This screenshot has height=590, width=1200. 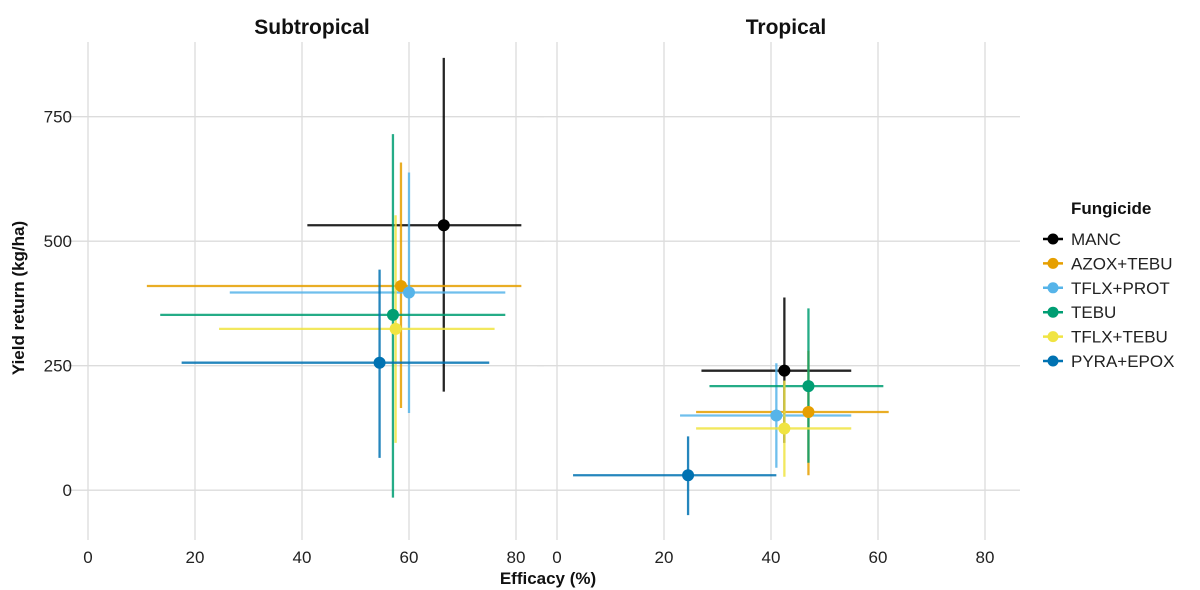 I want to click on legend-key-point-manc, so click(x=1053, y=239).